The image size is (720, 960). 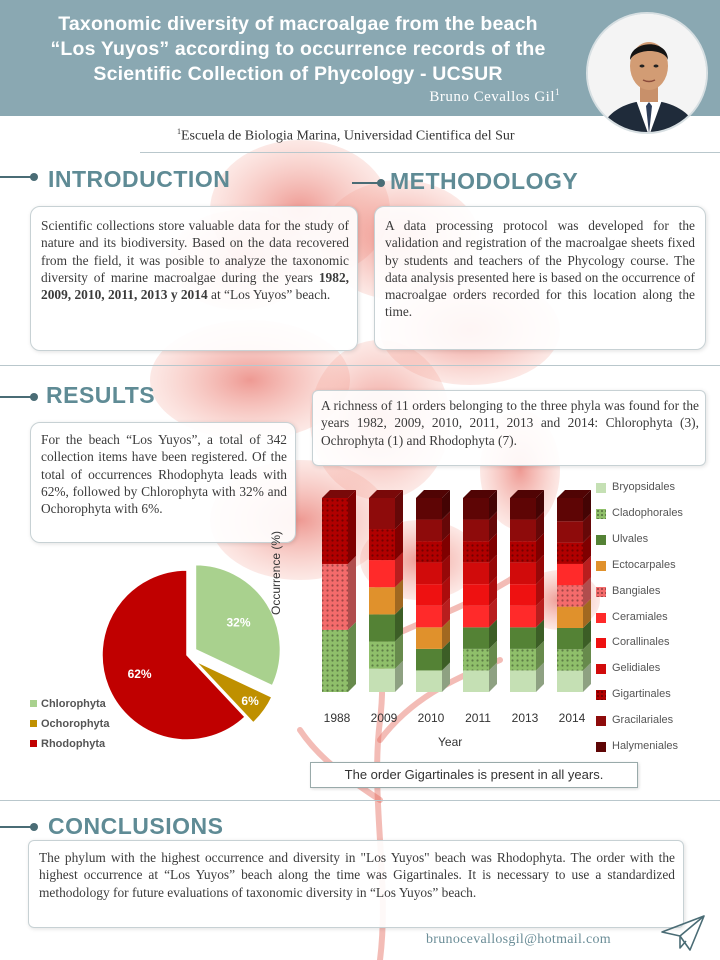 I want to click on bar-legend-bangiales: Bangiales, so click(x=628, y=590).